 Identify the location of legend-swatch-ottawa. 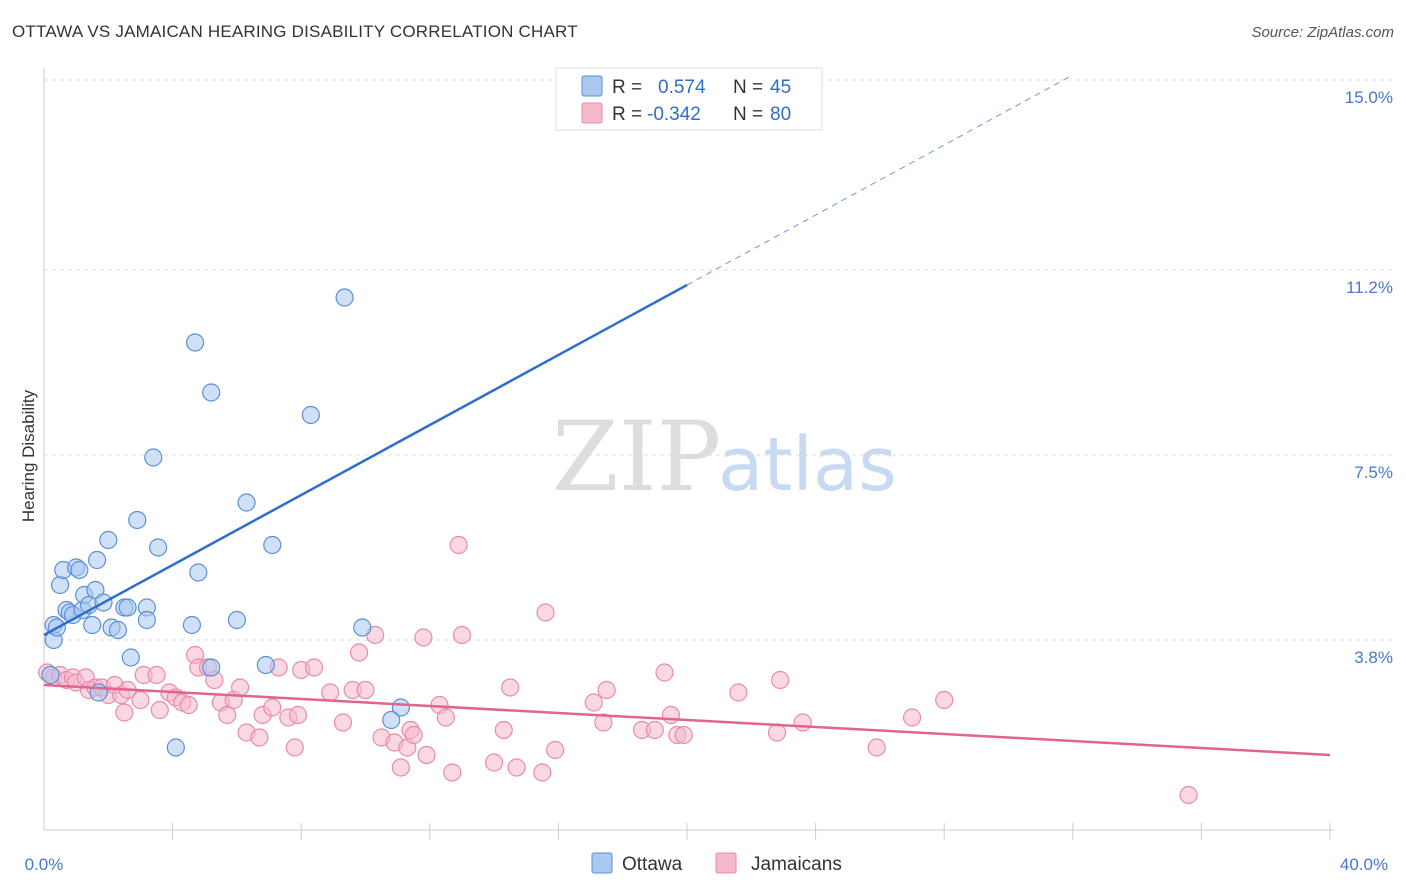
(592, 86).